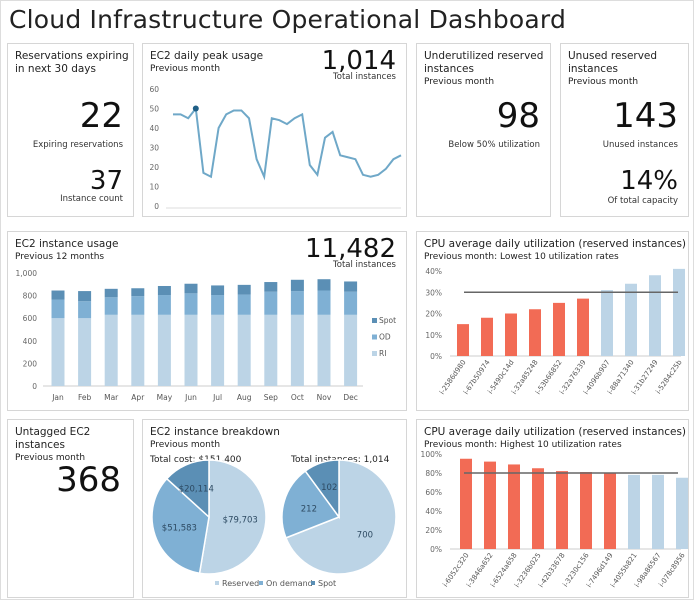 Image resolution: width=694 pixels, height=601 pixels. Describe the element at coordinates (196, 109) in the screenshot. I see `peak-marker` at that location.